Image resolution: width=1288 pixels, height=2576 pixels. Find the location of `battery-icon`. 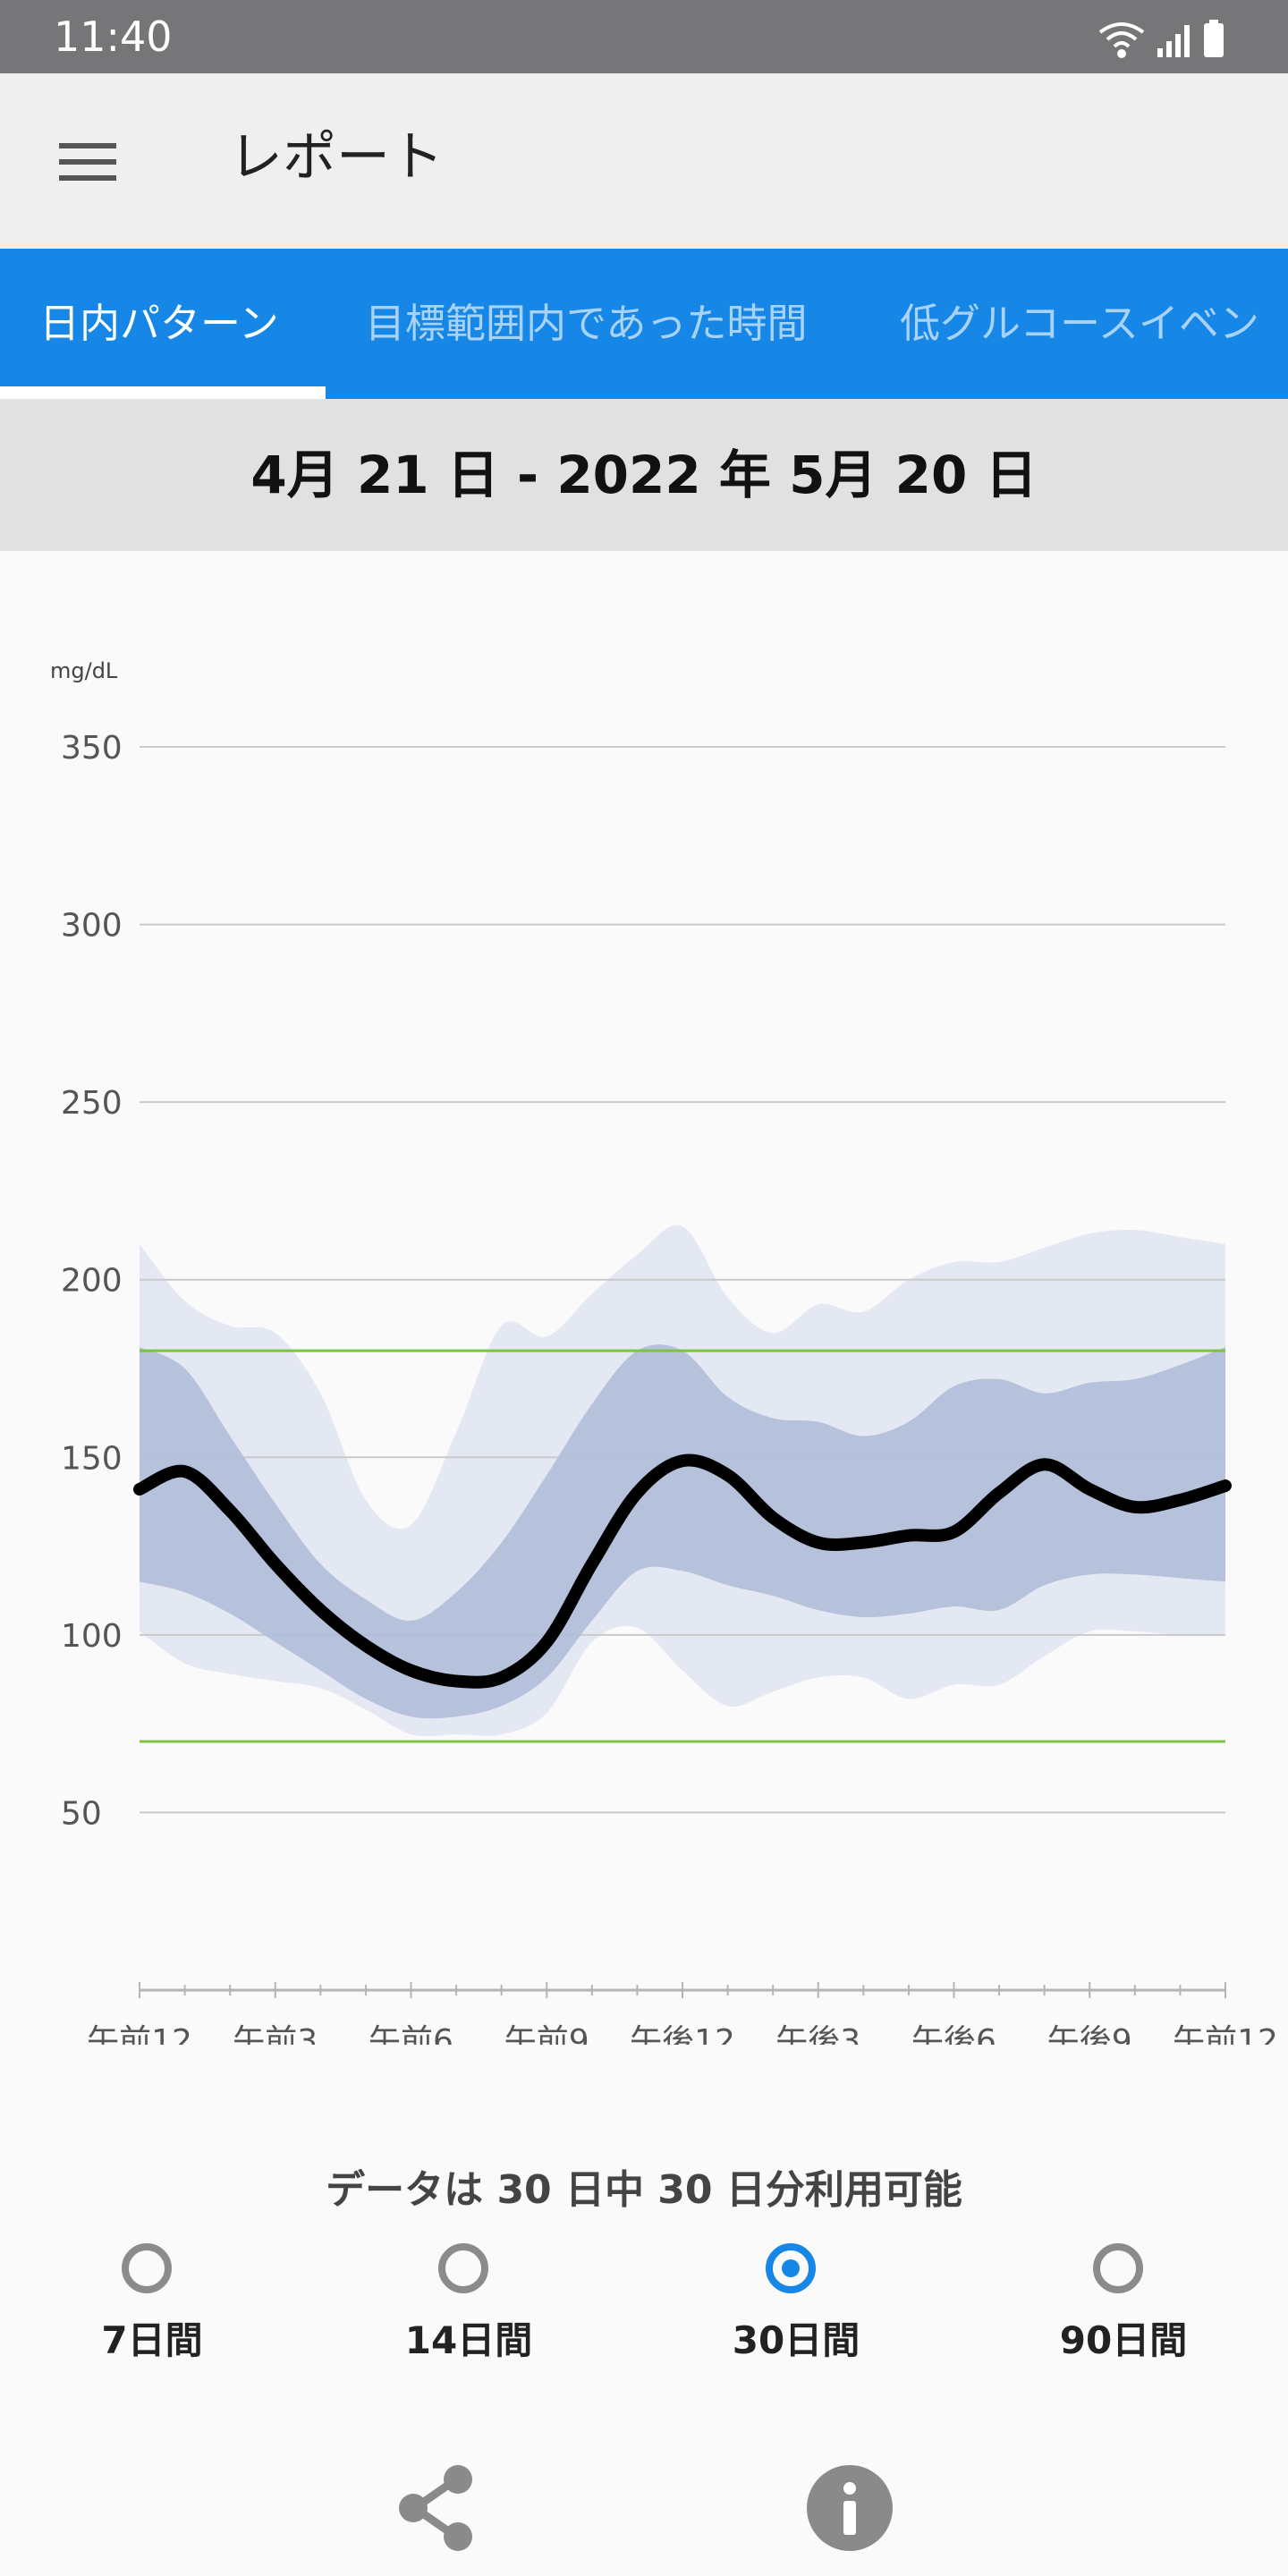

battery-icon is located at coordinates (1214, 38).